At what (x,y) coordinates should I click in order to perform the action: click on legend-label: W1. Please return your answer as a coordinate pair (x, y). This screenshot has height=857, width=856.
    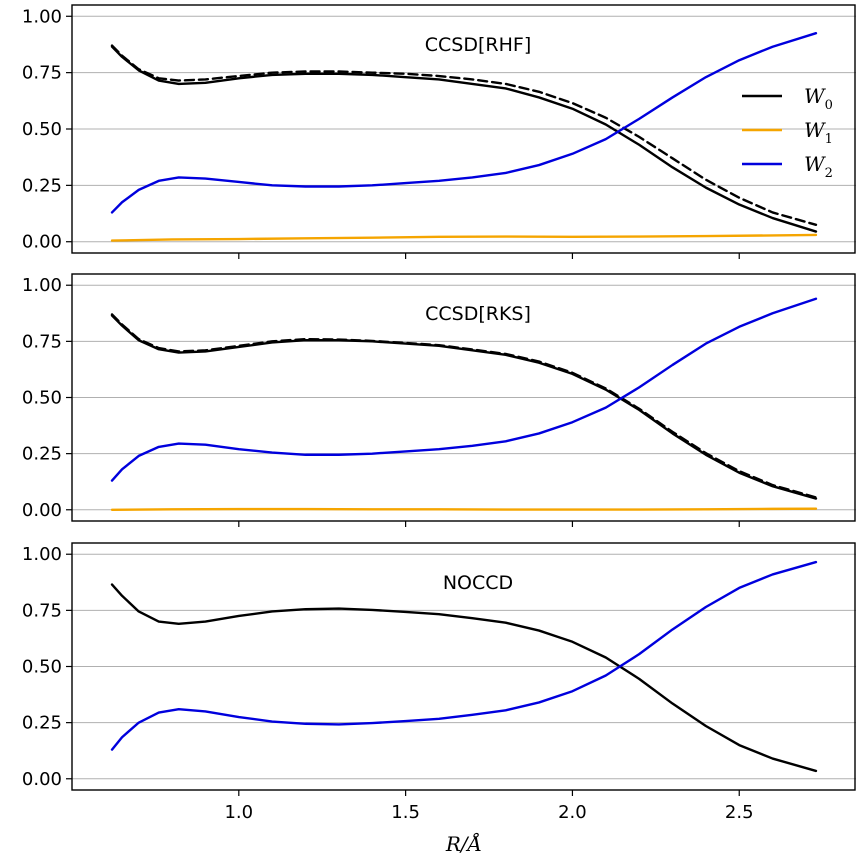
    Looking at the image, I should click on (818, 132).